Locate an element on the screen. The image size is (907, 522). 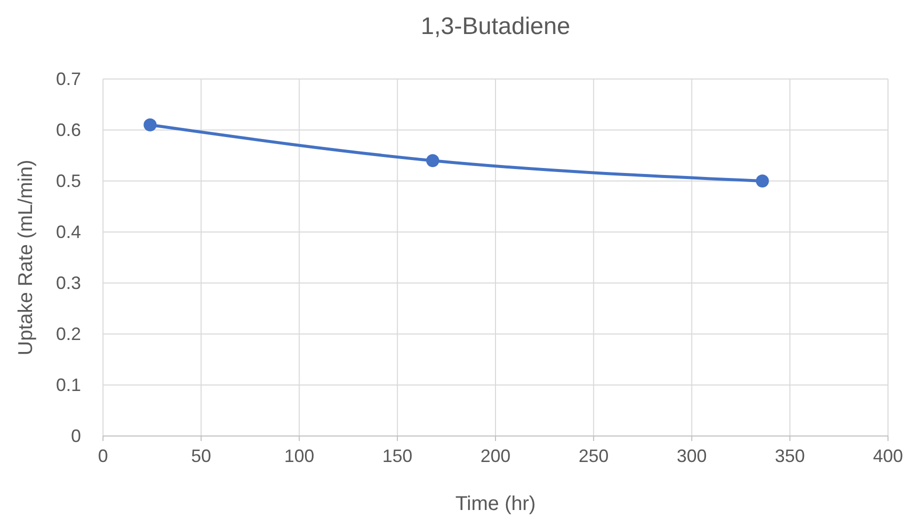
y-tick-label: 0 is located at coordinates (75, 436).